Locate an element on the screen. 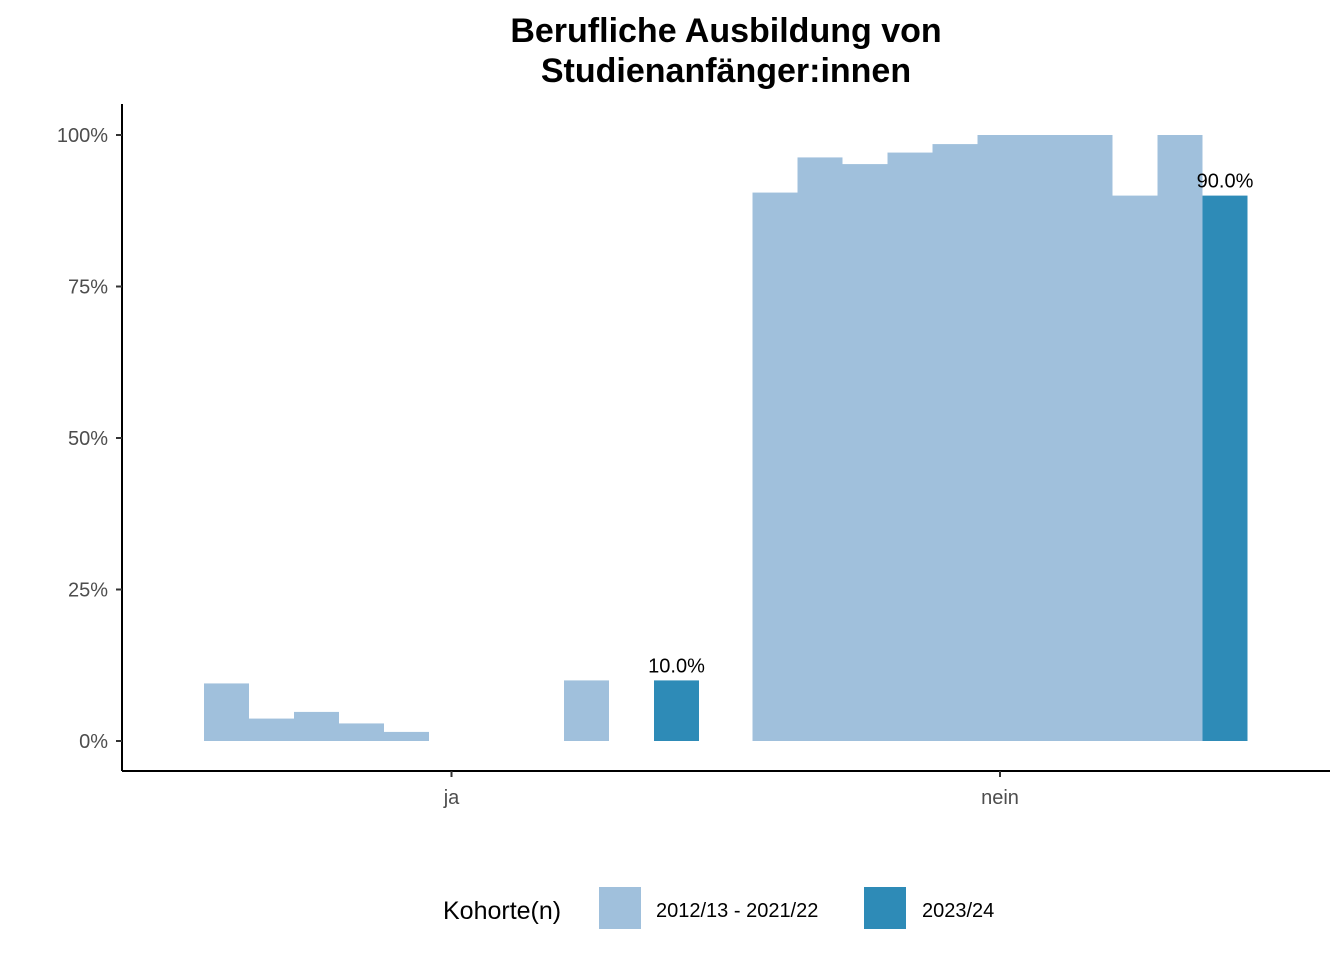 This screenshot has height=960, width=1344. y-axis: 0% 25% 50% 75% 100% is located at coordinates (90, 437).